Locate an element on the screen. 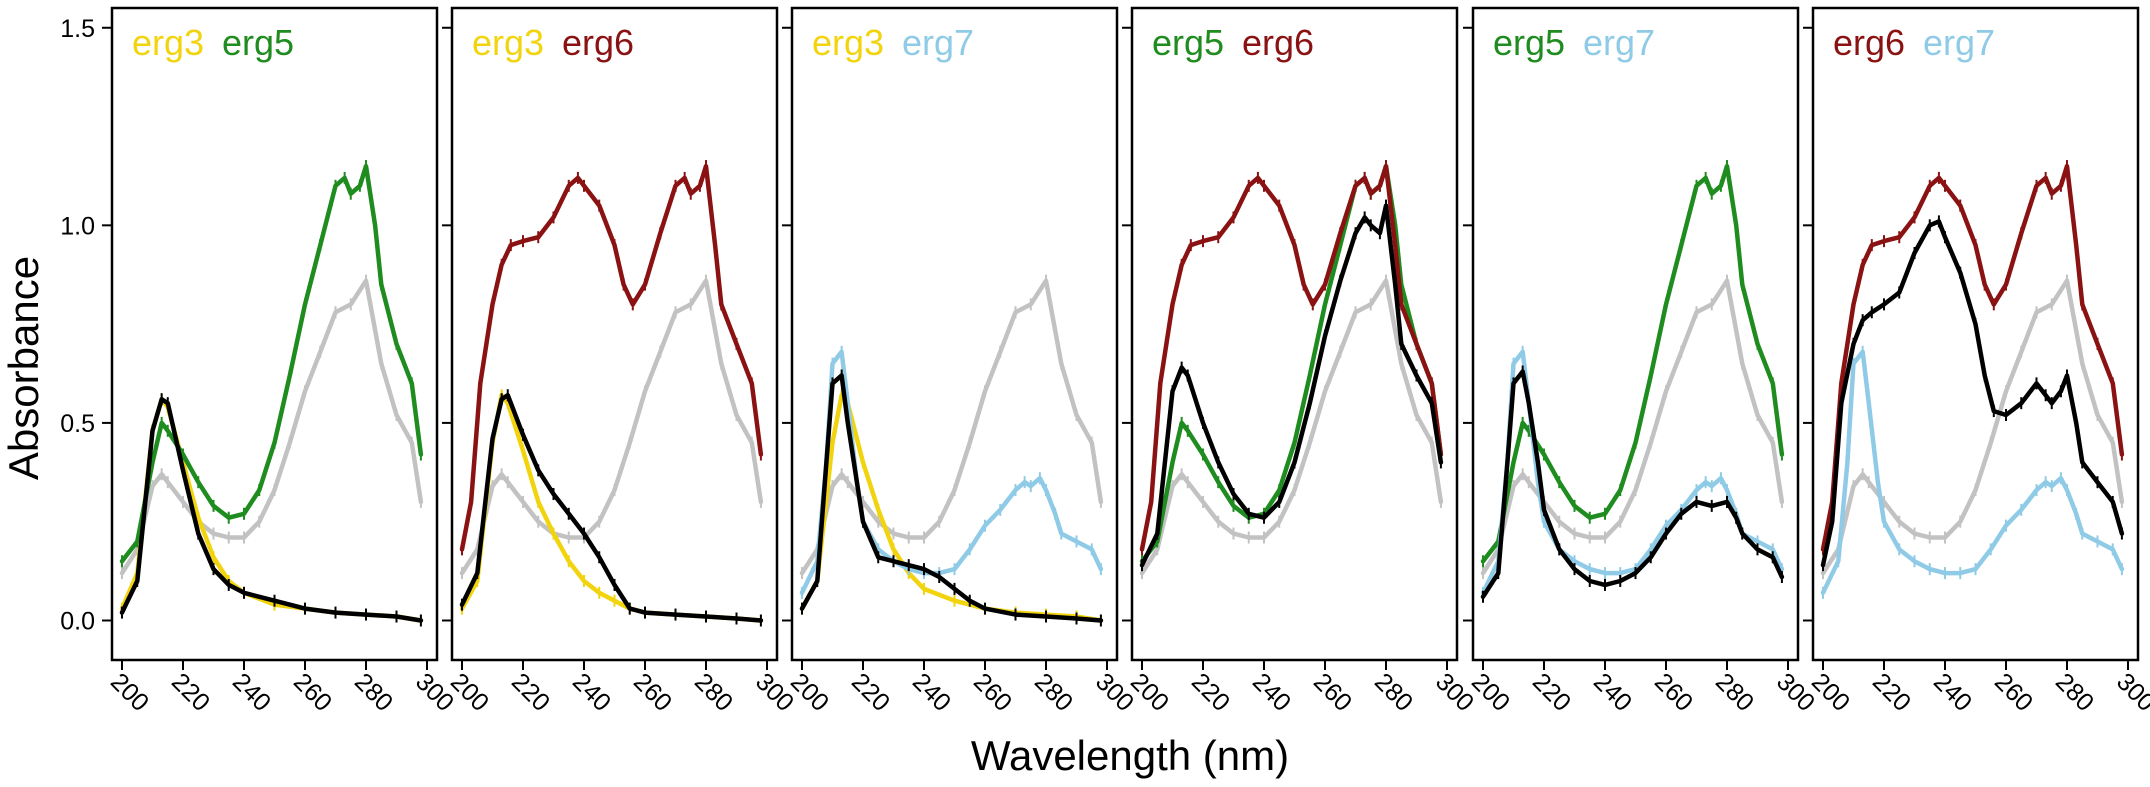  panel-legend: erg3 erg6 is located at coordinates (553, 42).